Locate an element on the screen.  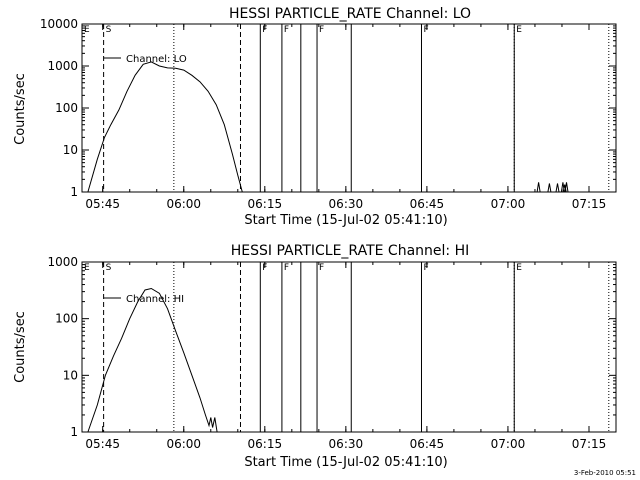
chart-title: HESSI PARTICLE_RATE Channel: HI is located at coordinates (350, 251).